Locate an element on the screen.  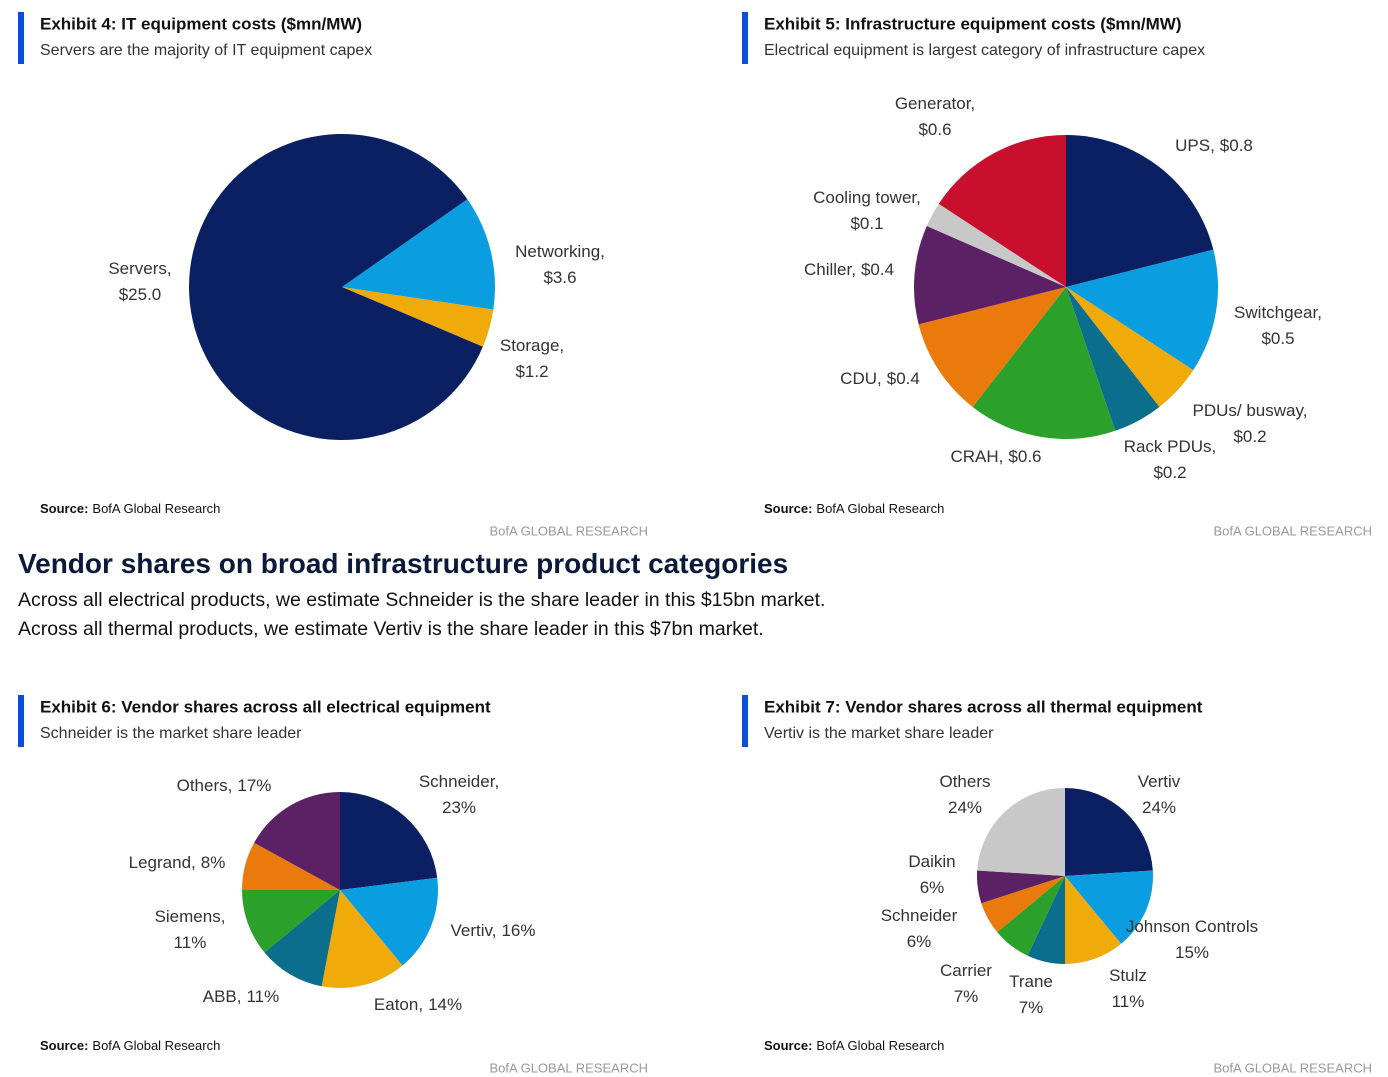
slice-category: Others is located at coordinates (964, 781).